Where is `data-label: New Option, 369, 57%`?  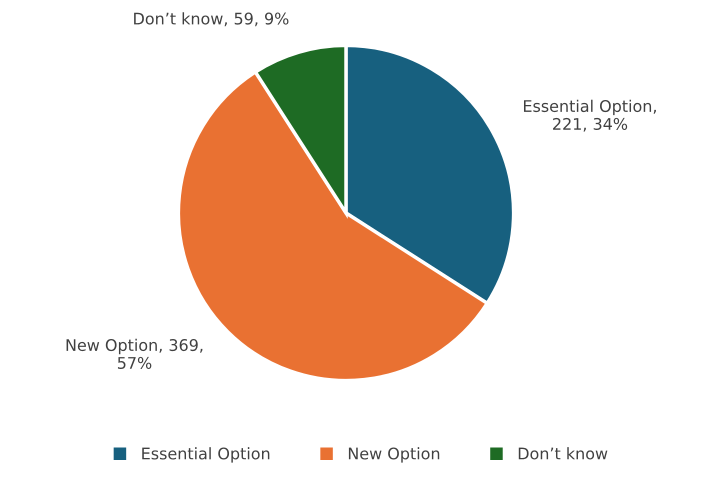
data-label: New Option, 369, 57% is located at coordinates (134, 353).